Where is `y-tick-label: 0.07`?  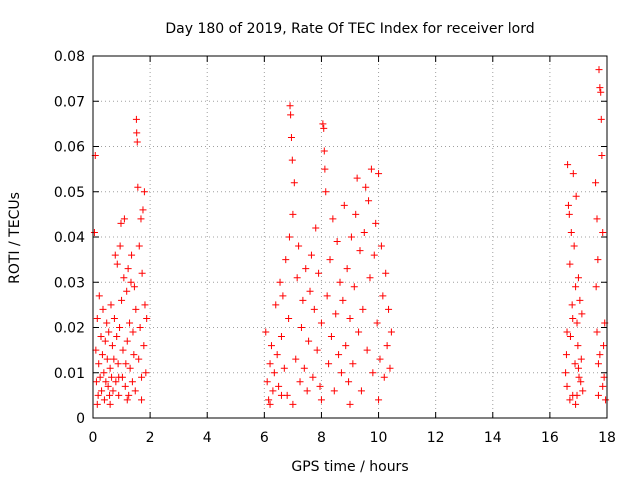
y-tick-label: 0.07 is located at coordinates (69, 102).